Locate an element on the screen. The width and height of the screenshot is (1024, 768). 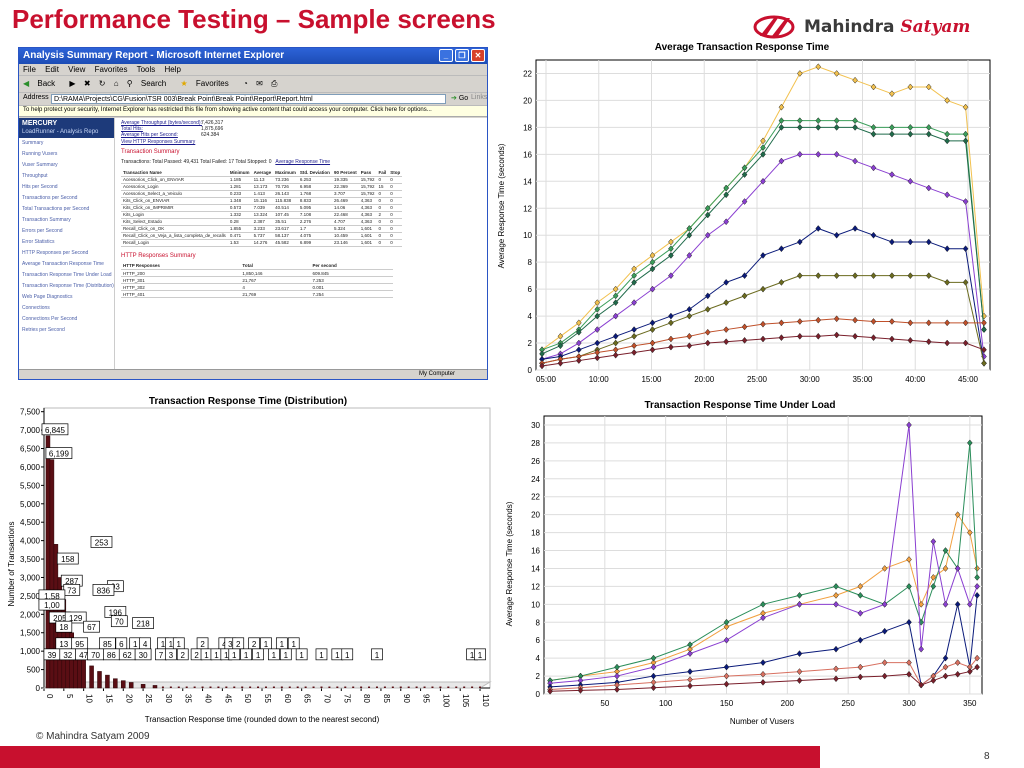
nav-item: Throughput is located at coordinates (35, 176).